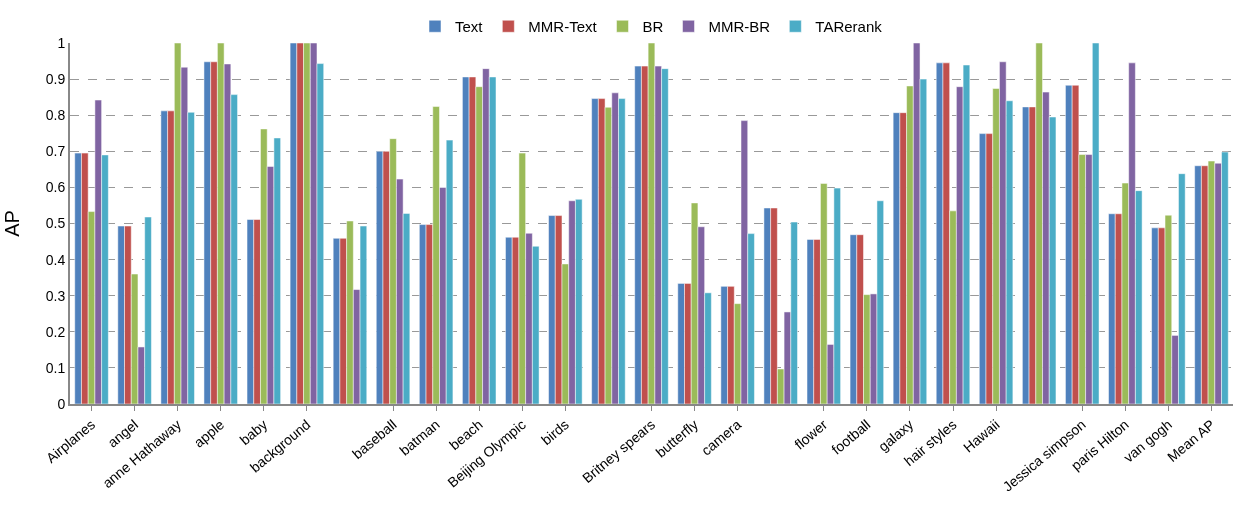 This screenshot has width=1243, height=514. What do you see at coordinates (55, 151) in the screenshot?
I see `y-tick-label: 0.7` at bounding box center [55, 151].